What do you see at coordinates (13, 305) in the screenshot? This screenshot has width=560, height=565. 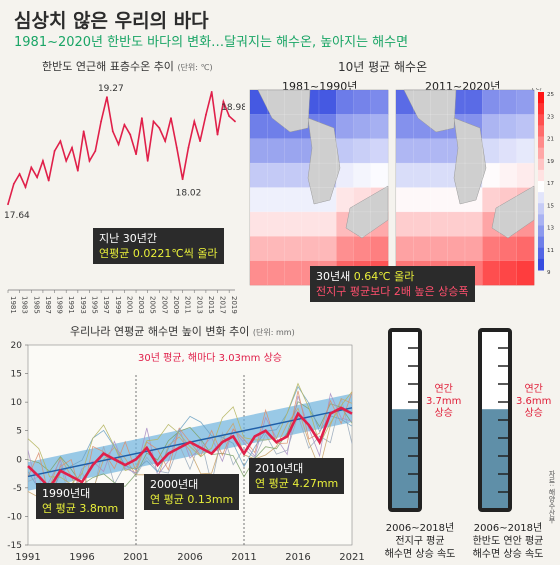 I see `sst-x-tick-label: 1981` at bounding box center [13, 305].